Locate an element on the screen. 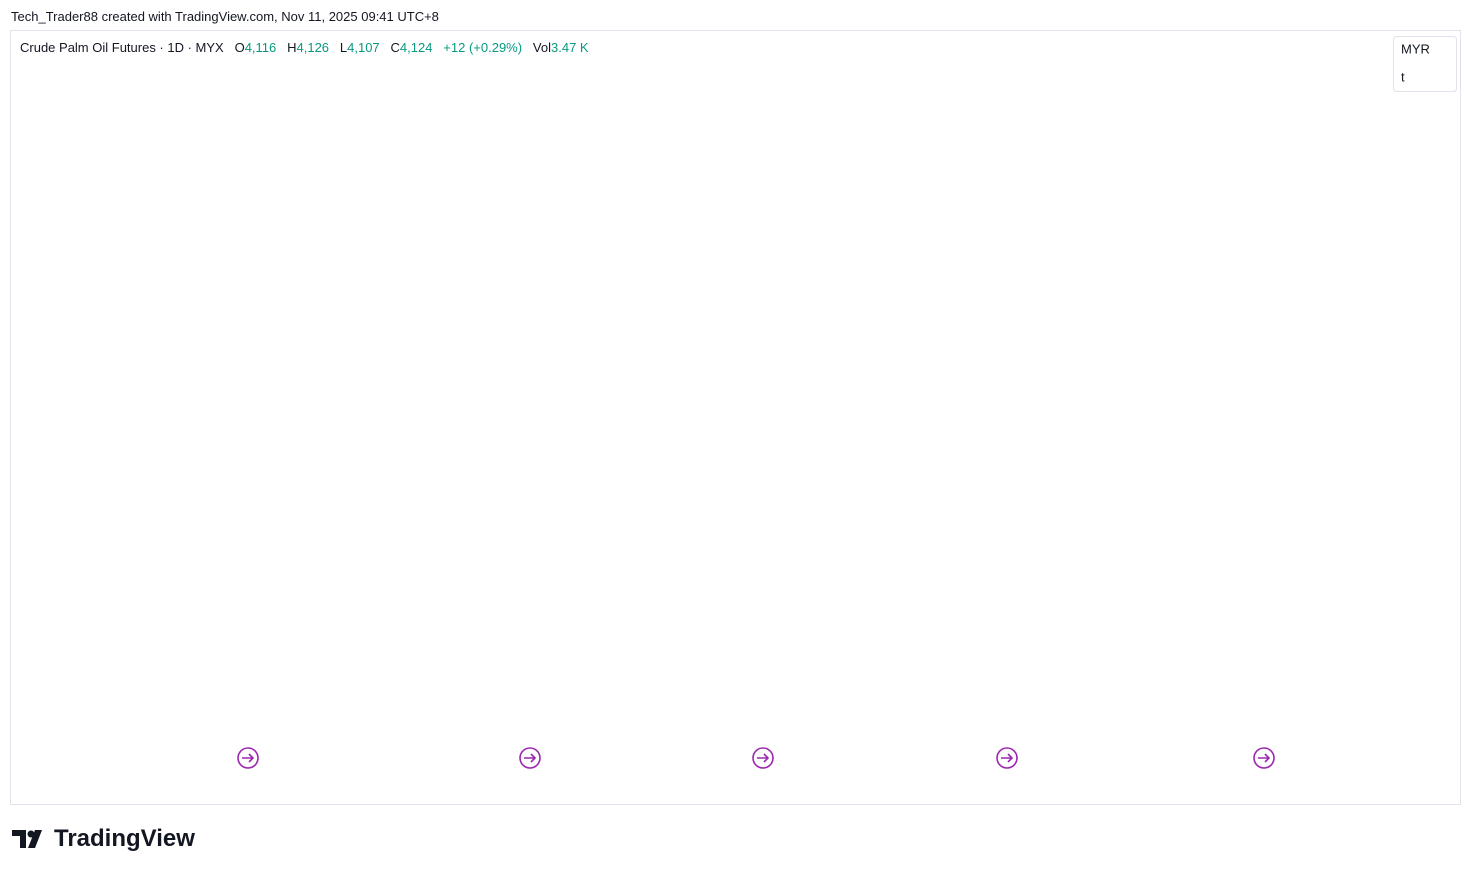  brand: TradingView is located at coordinates (103, 839).